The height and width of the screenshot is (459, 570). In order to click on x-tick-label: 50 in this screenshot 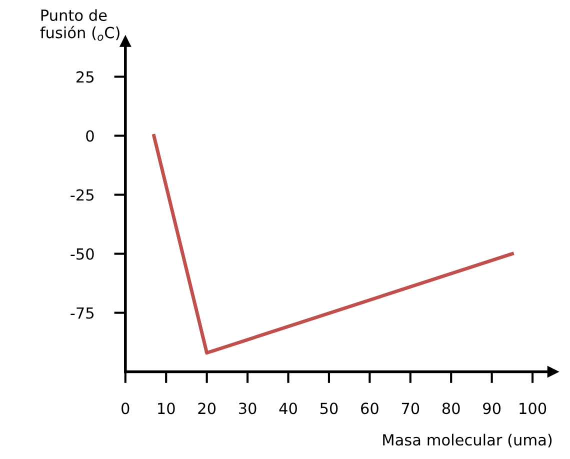, I will do `click(329, 408)`.